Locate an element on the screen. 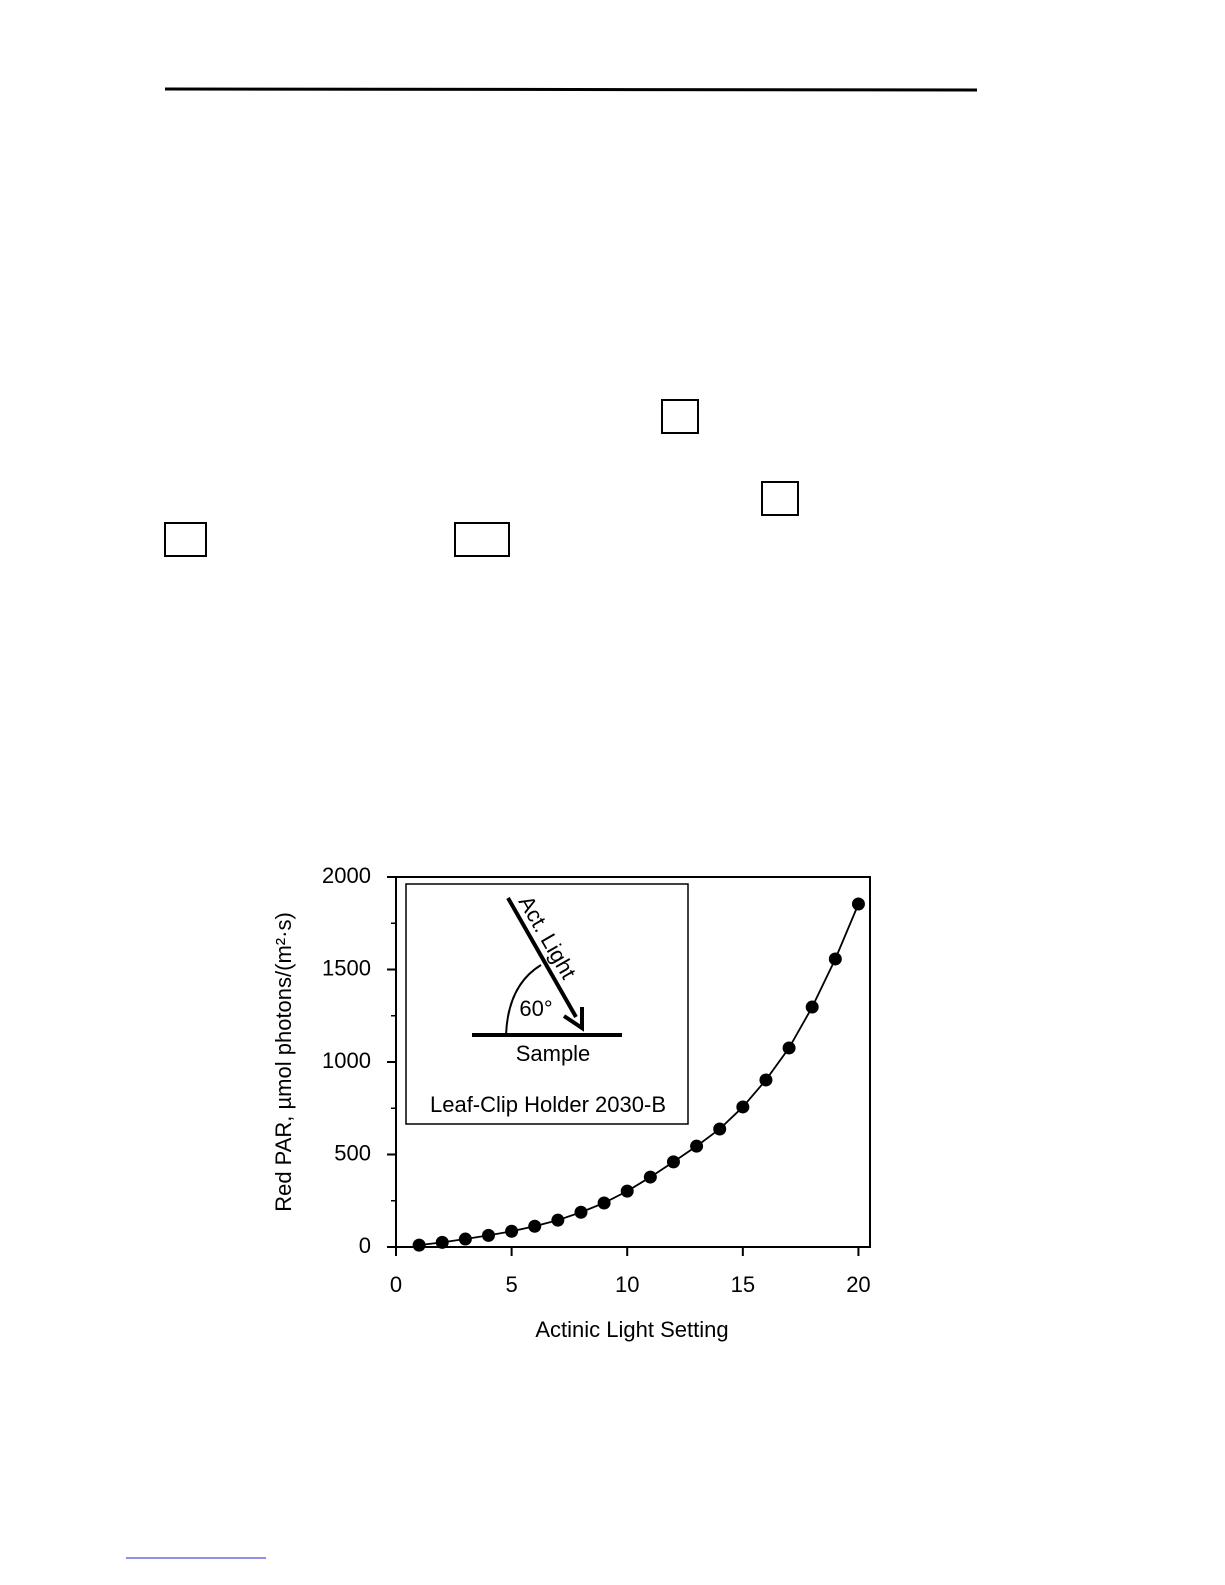 The image size is (1225, 1585). x-axis-label: Actinic Light Setting is located at coordinates (631, 1329).